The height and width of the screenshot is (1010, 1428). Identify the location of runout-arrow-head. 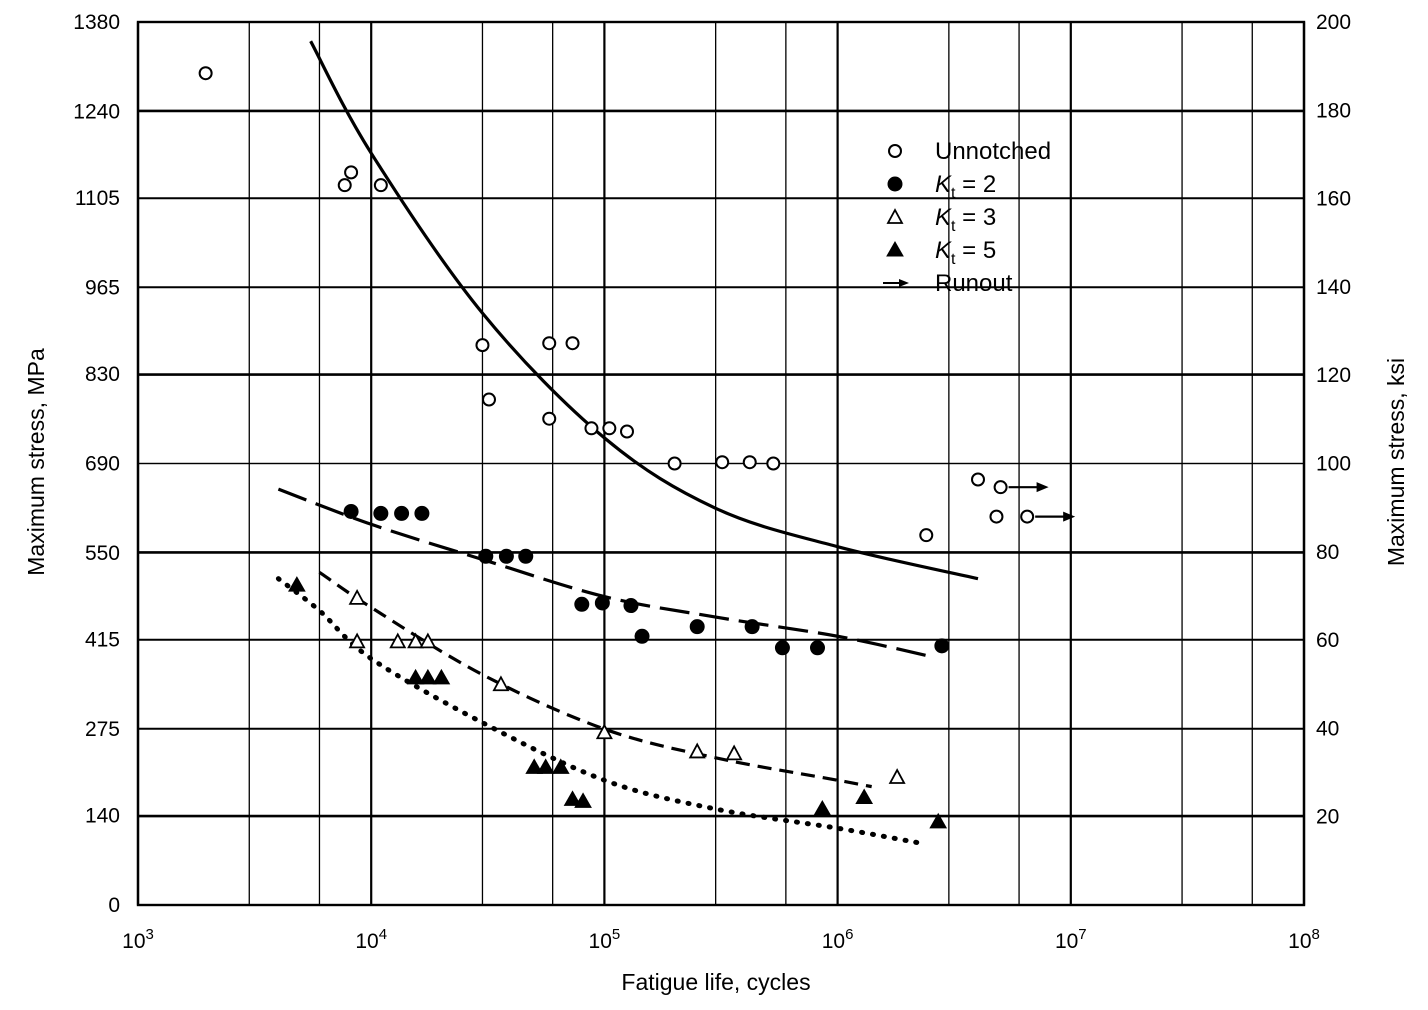
(1042, 487).